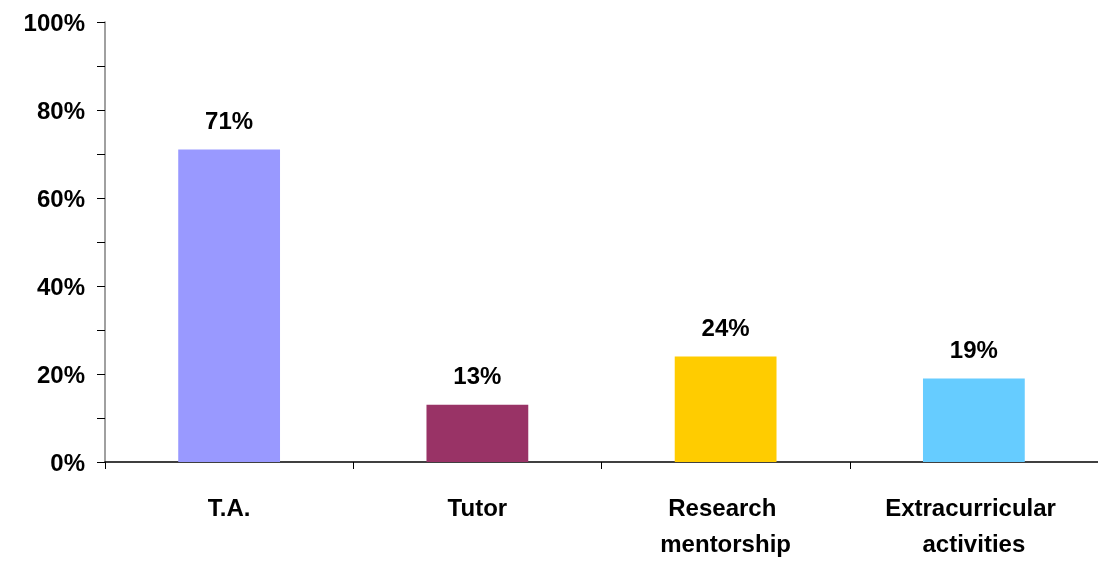  I want to click on data-label: 71%, so click(229, 121).